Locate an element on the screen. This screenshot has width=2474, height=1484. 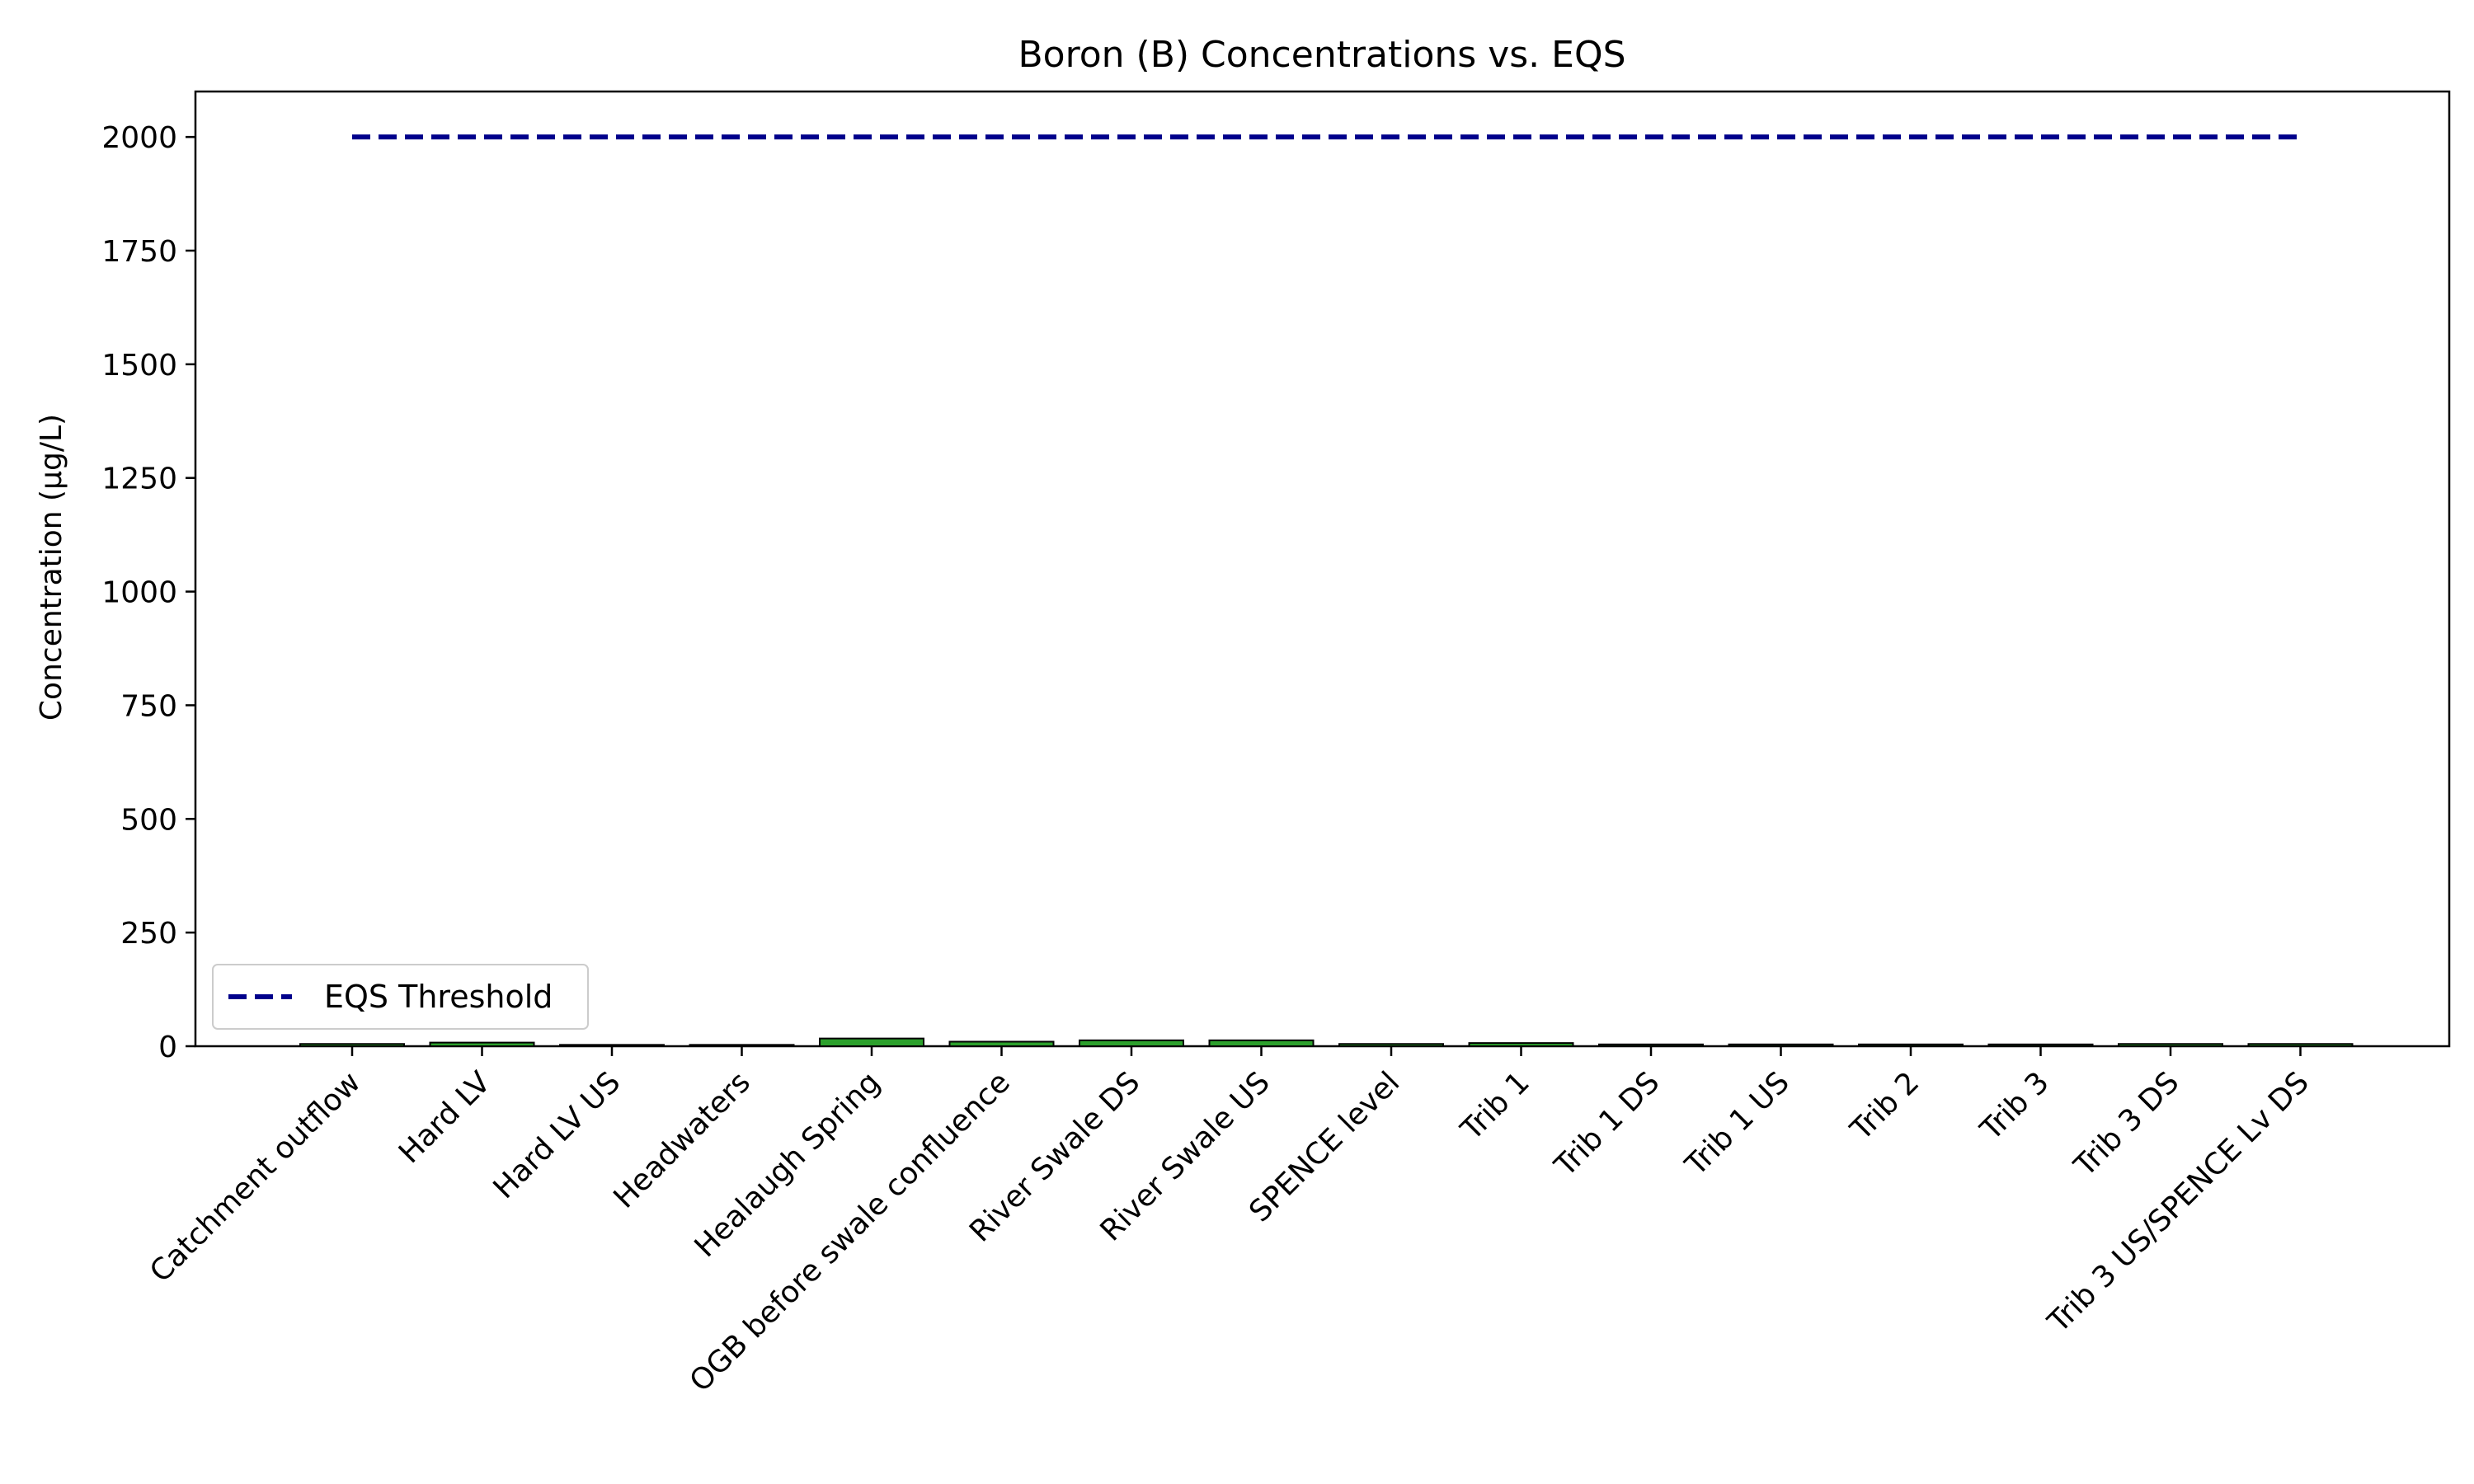
chart-title: Boron (B) Concentrations vs. EQS is located at coordinates (1322, 55).